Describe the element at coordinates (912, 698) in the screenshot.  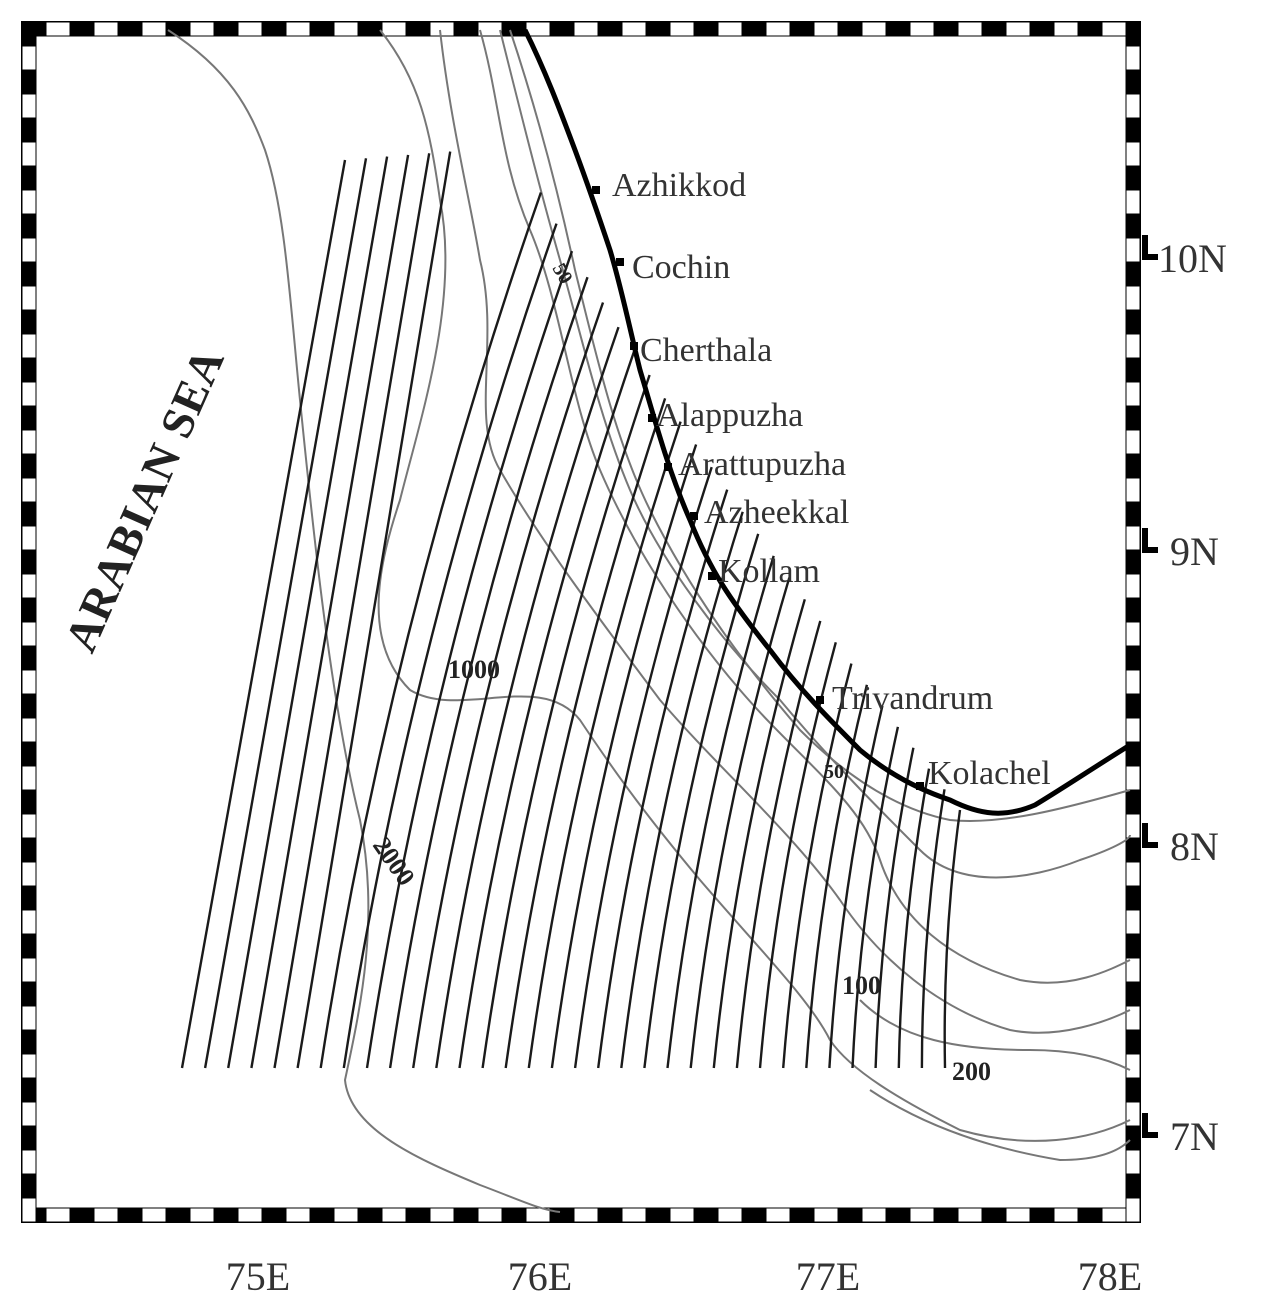
I see `place-trivandrum: Trivandrum` at that location.